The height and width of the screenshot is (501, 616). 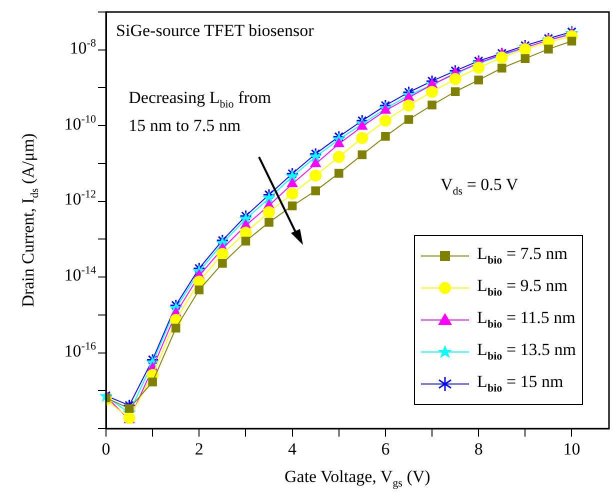 What do you see at coordinates (522, 255) in the screenshot?
I see `legend-label: L$_{bio}$ = 7.5 nm` at bounding box center [522, 255].